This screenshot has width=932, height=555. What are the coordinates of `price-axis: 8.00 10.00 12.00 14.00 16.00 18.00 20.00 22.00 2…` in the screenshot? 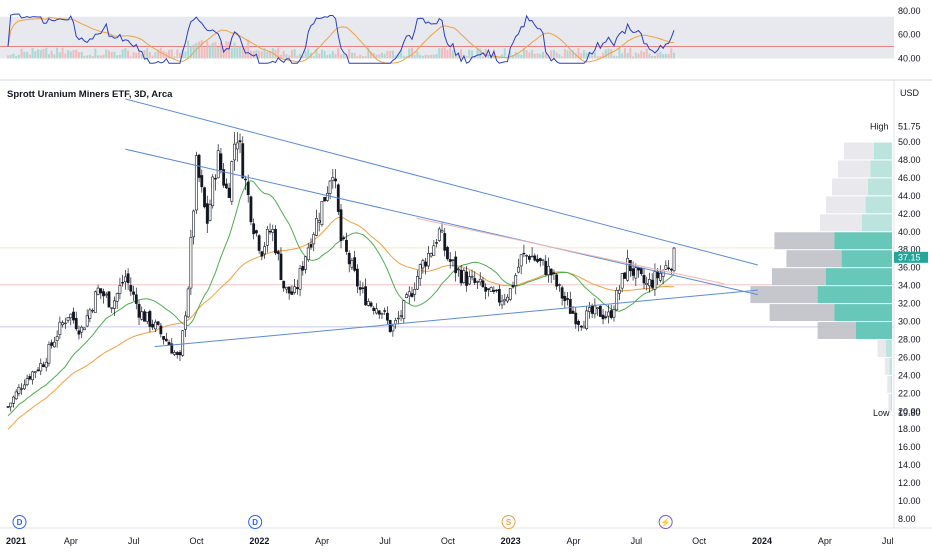 It's located at (909, 330).